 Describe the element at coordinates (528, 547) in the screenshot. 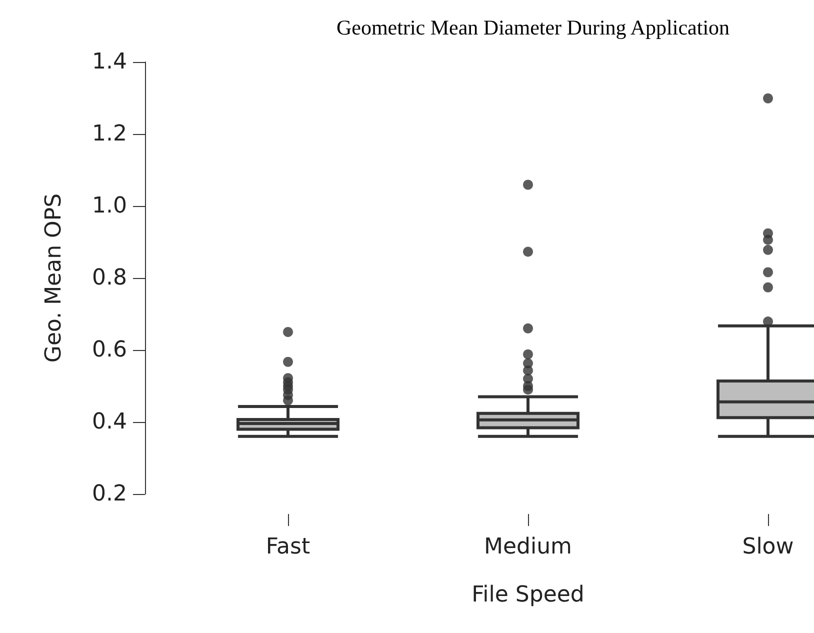

I see `x-tick-label: Medium` at that location.